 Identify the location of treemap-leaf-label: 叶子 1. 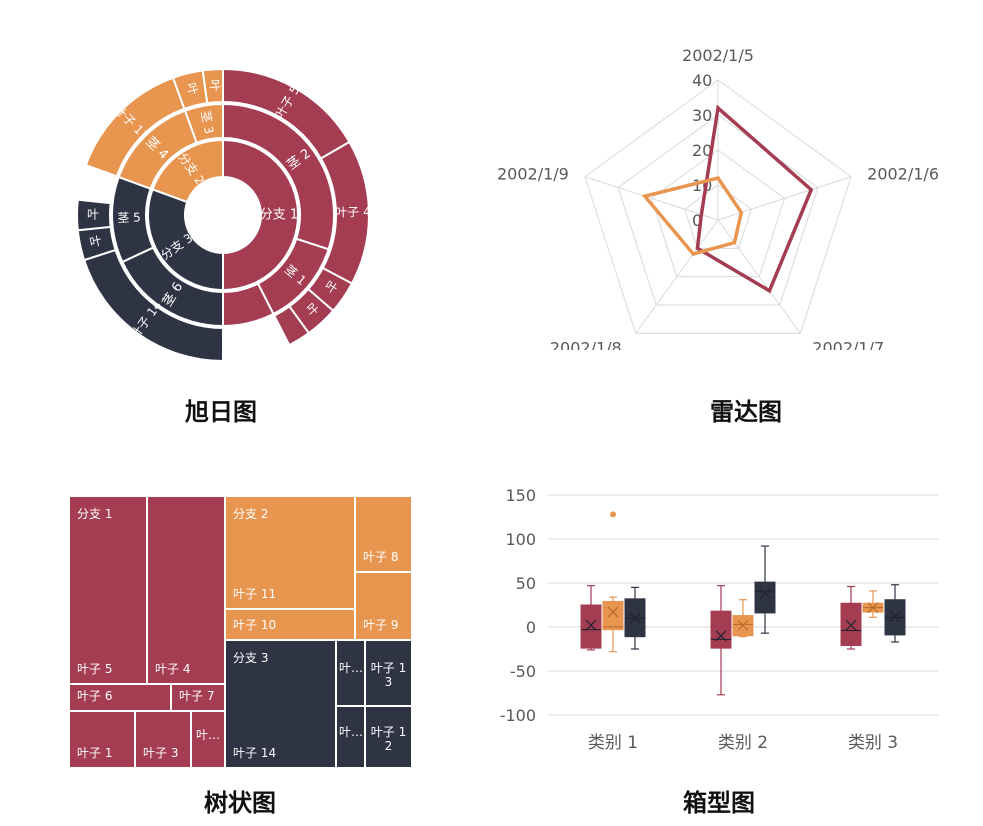
(95, 753).